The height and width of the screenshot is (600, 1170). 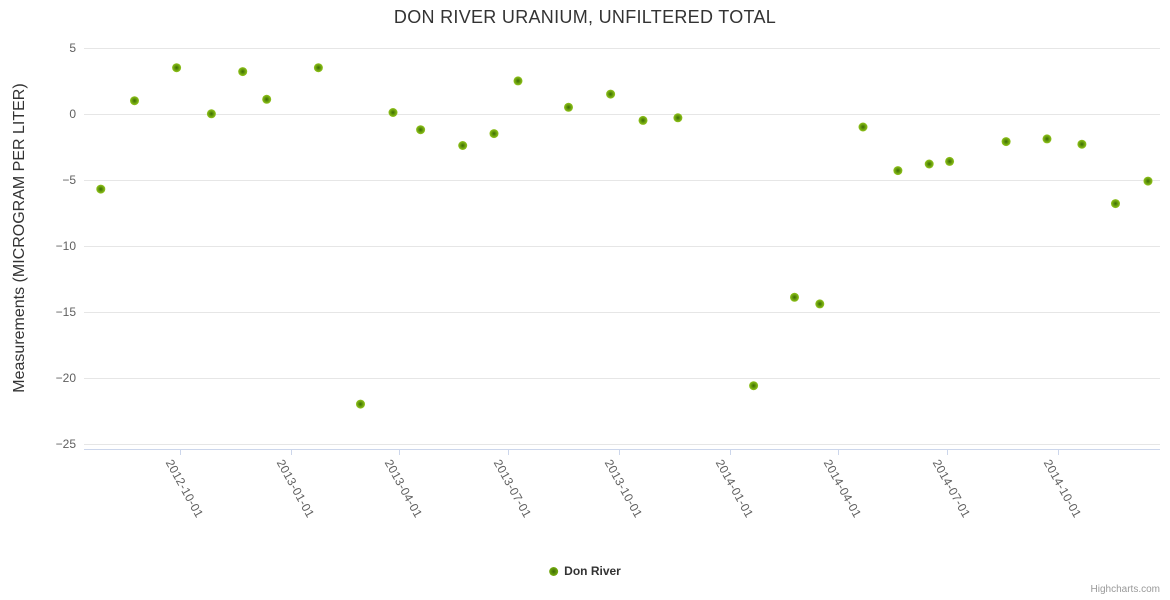 I want to click on y-tick-label: 0, so click(x=72, y=113).